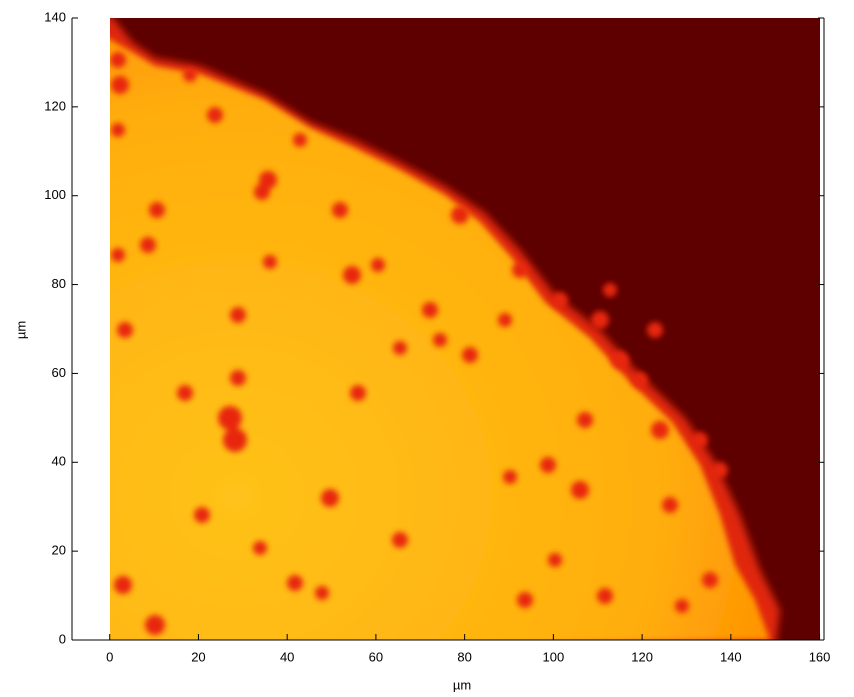  I want to click on x-axis-label: µm, so click(462, 684).